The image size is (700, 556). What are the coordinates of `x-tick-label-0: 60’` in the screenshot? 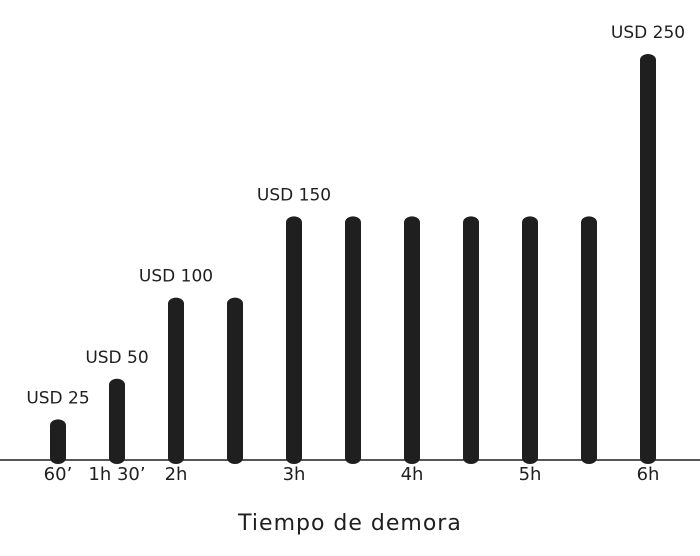 It's located at (58, 474).